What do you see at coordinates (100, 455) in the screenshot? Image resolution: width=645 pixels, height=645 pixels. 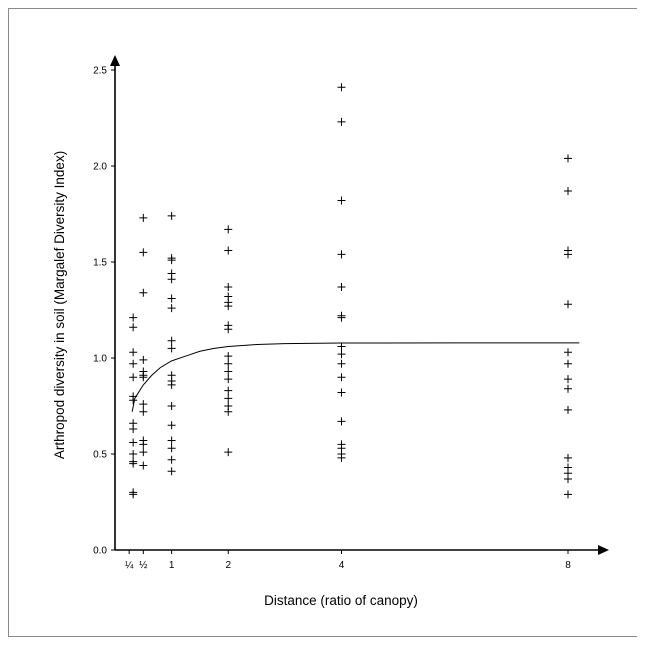 I see `y-tick-label: 0.5` at bounding box center [100, 455].